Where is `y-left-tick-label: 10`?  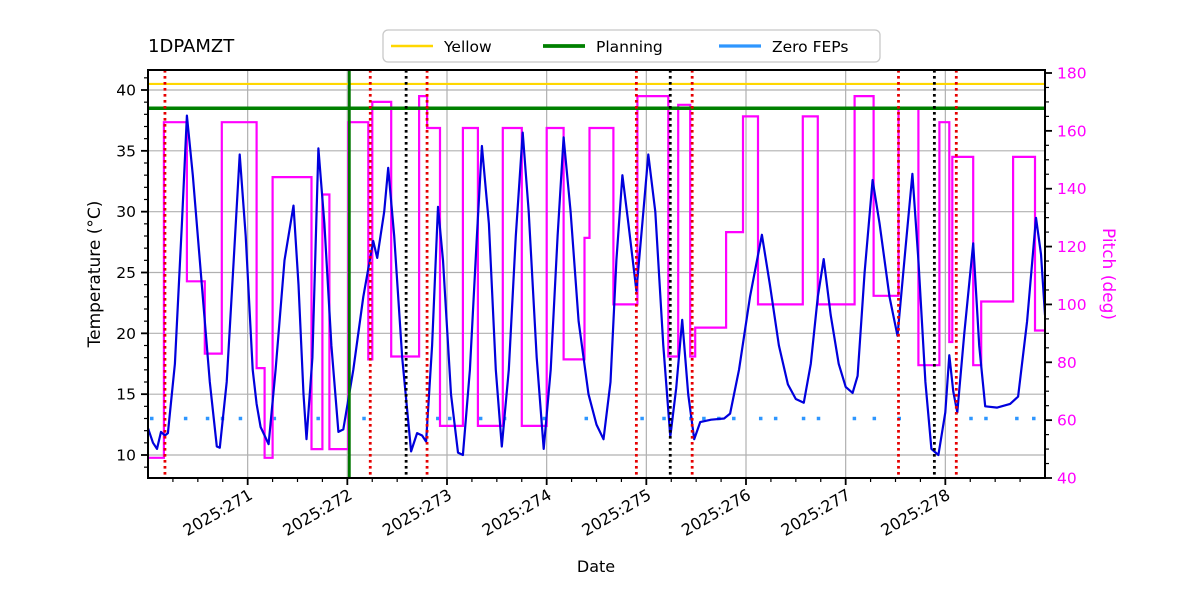 y-left-tick-label: 10 is located at coordinates (126, 456).